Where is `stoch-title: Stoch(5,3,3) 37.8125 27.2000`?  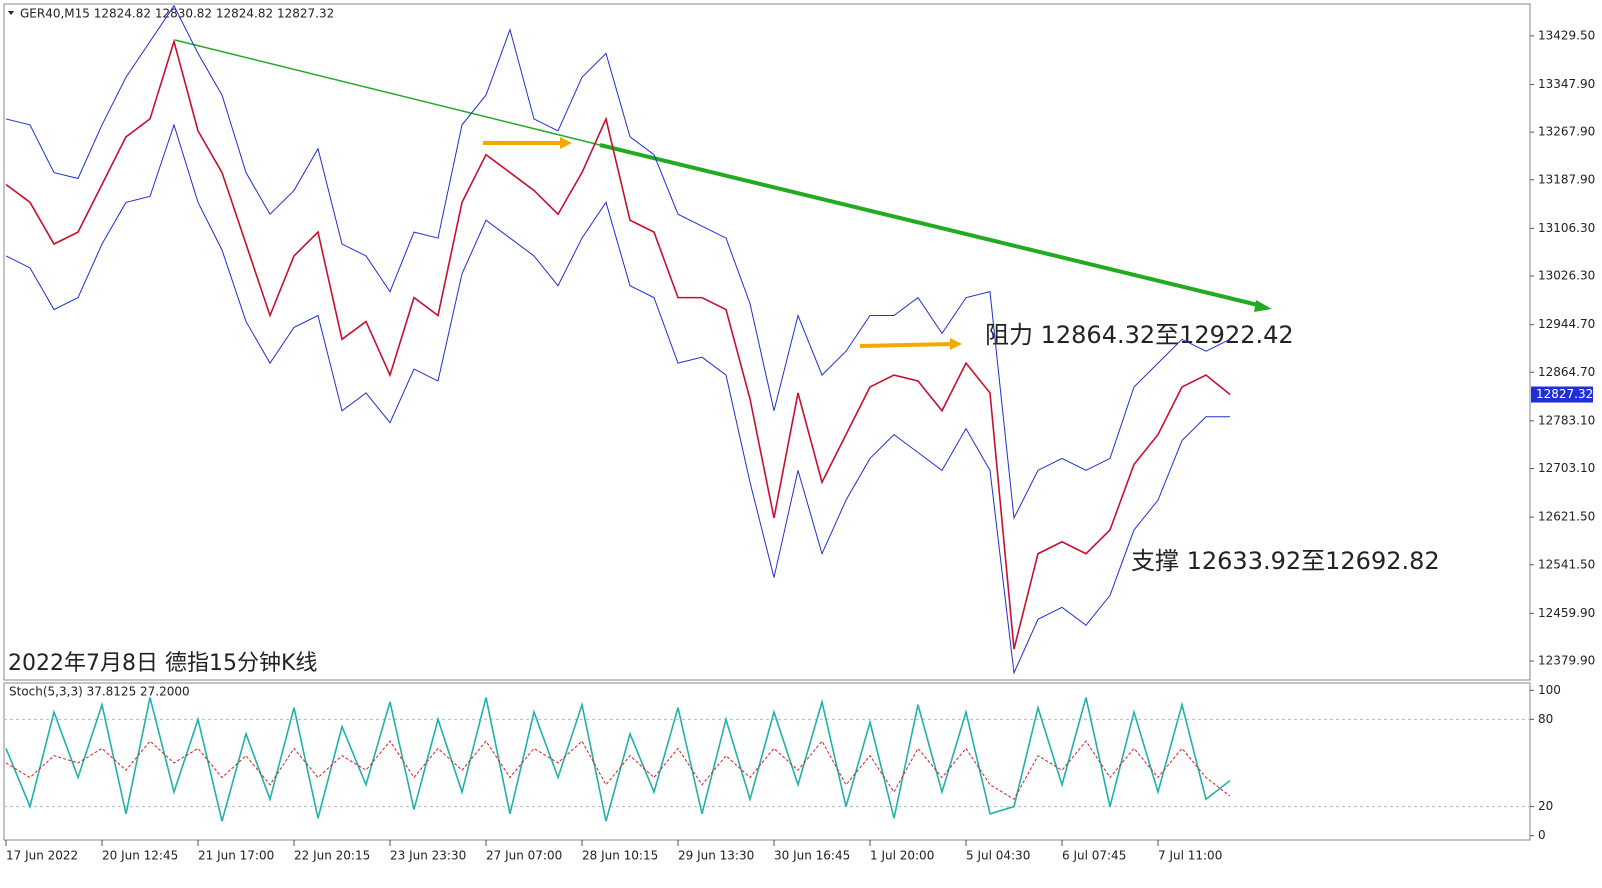
stoch-title: Stoch(5,3,3) 37.8125 27.2000 is located at coordinates (99, 692).